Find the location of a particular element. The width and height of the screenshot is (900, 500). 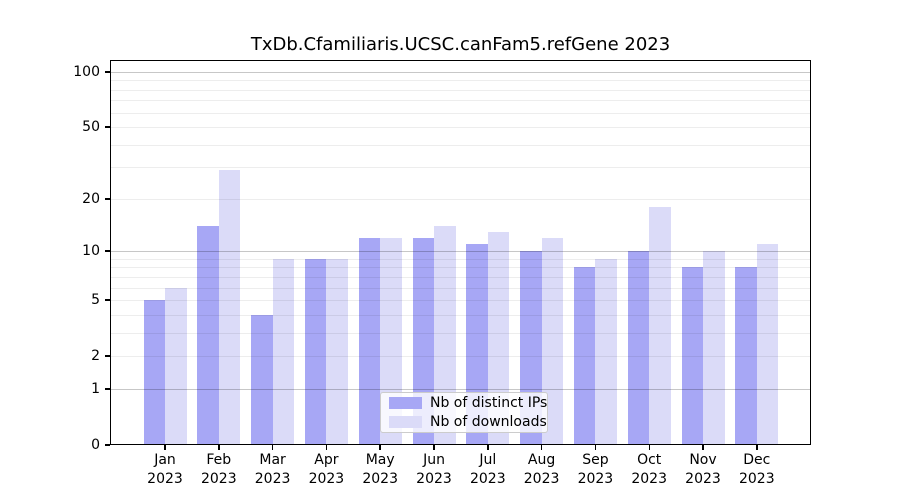

x-tick-label-jan: Jan 2023 is located at coordinates (165, 469).